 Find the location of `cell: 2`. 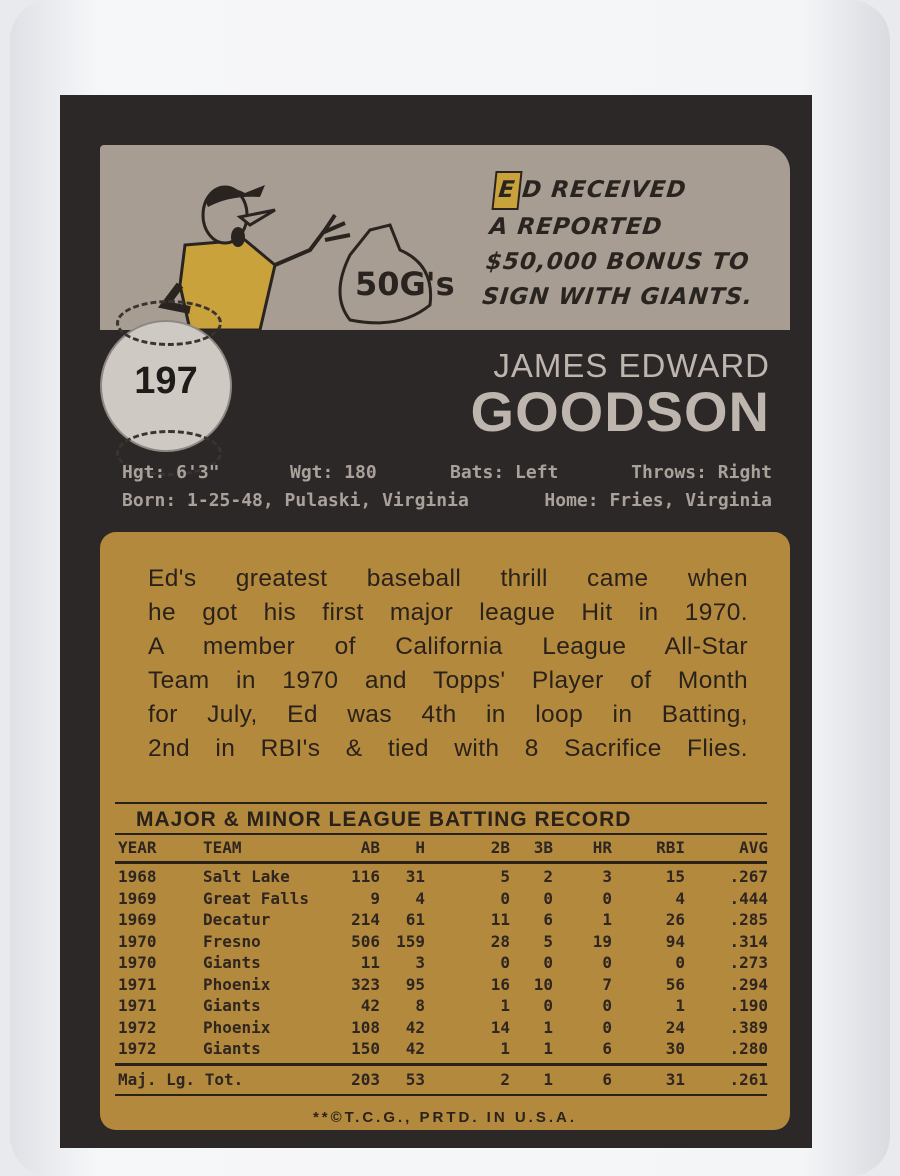

cell: 2 is located at coordinates (505, 1079).